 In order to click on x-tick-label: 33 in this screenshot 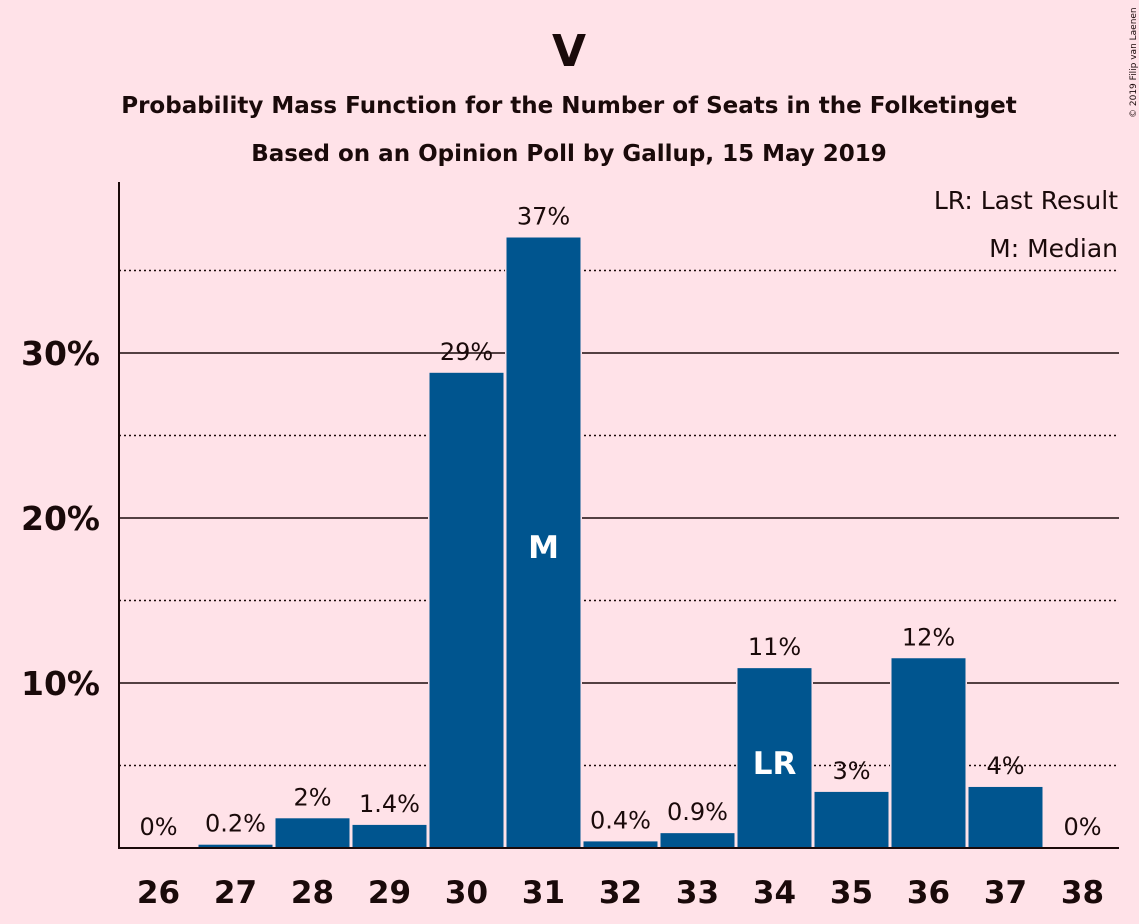, I will do `click(697, 893)`.